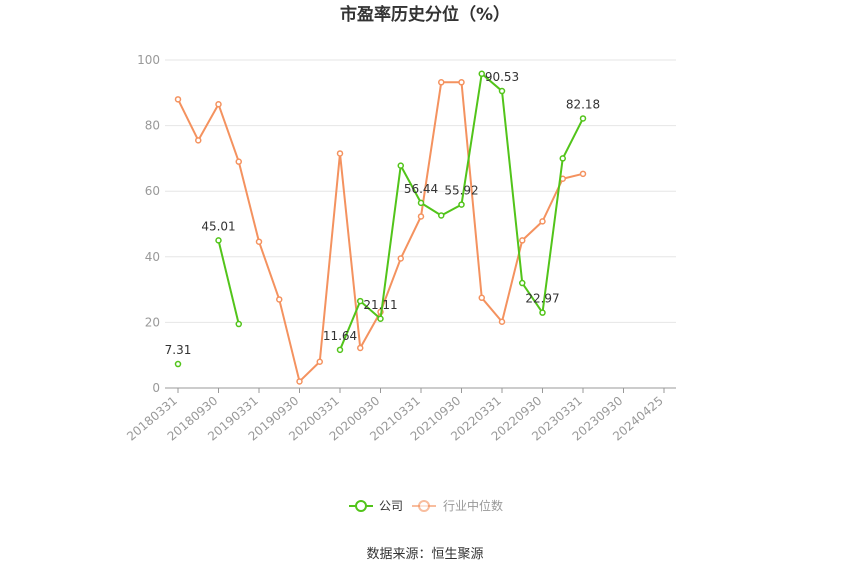 This screenshot has width=850, height=575. Describe the element at coordinates (152, 126) in the screenshot. I see `y-tick-label: 80` at that location.